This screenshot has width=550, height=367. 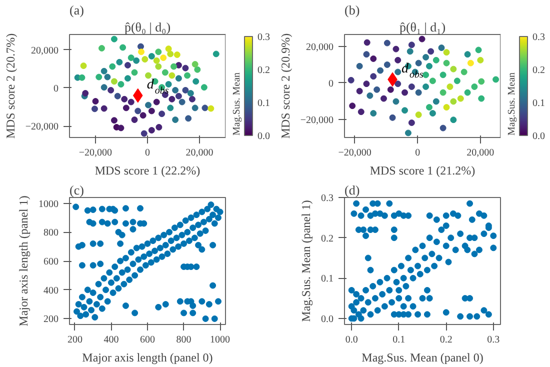 What do you see at coordinates (23, 261) in the screenshot?
I see `y-axis-title: Major axis length (panel 1)` at bounding box center [23, 261].